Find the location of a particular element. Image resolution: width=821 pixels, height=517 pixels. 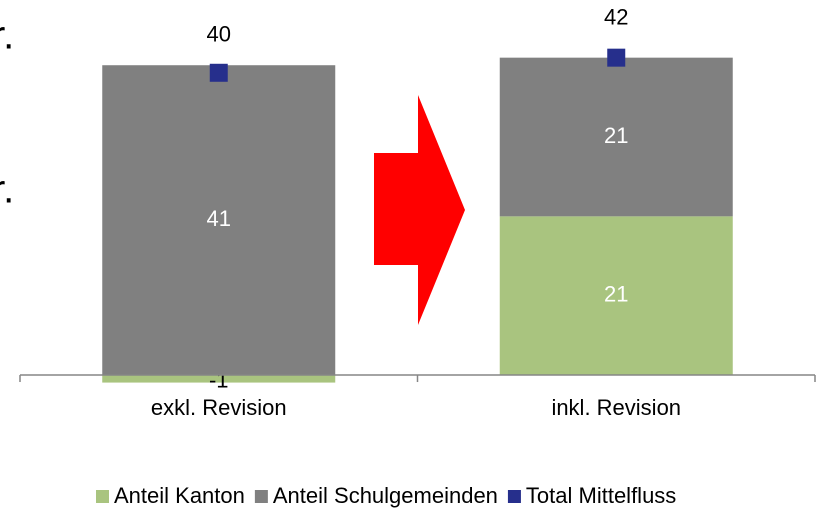

data-label: 40 is located at coordinates (219, 34).